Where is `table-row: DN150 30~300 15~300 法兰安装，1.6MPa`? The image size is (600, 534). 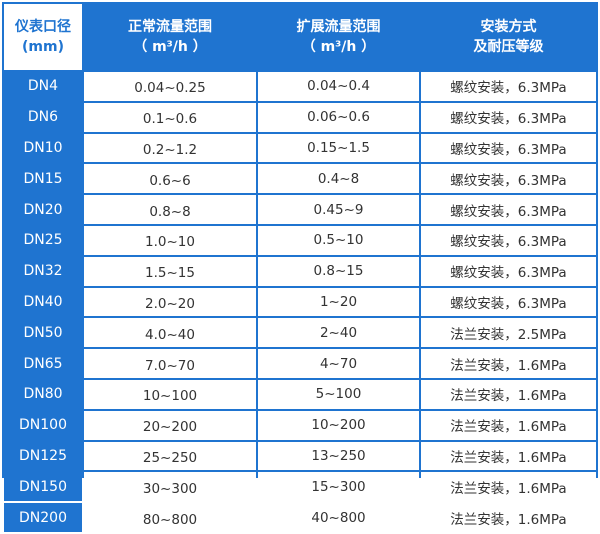 table-row: DN150 30~300 15~300 法兰安装，1.6MPa is located at coordinates (300, 487).